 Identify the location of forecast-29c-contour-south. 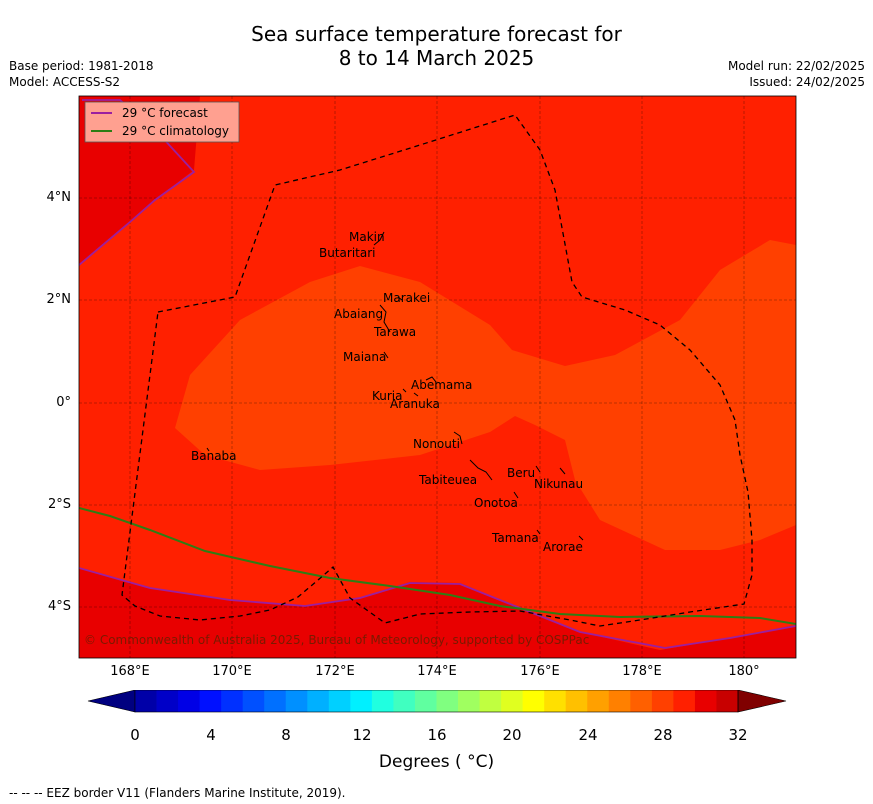
(437, 608).